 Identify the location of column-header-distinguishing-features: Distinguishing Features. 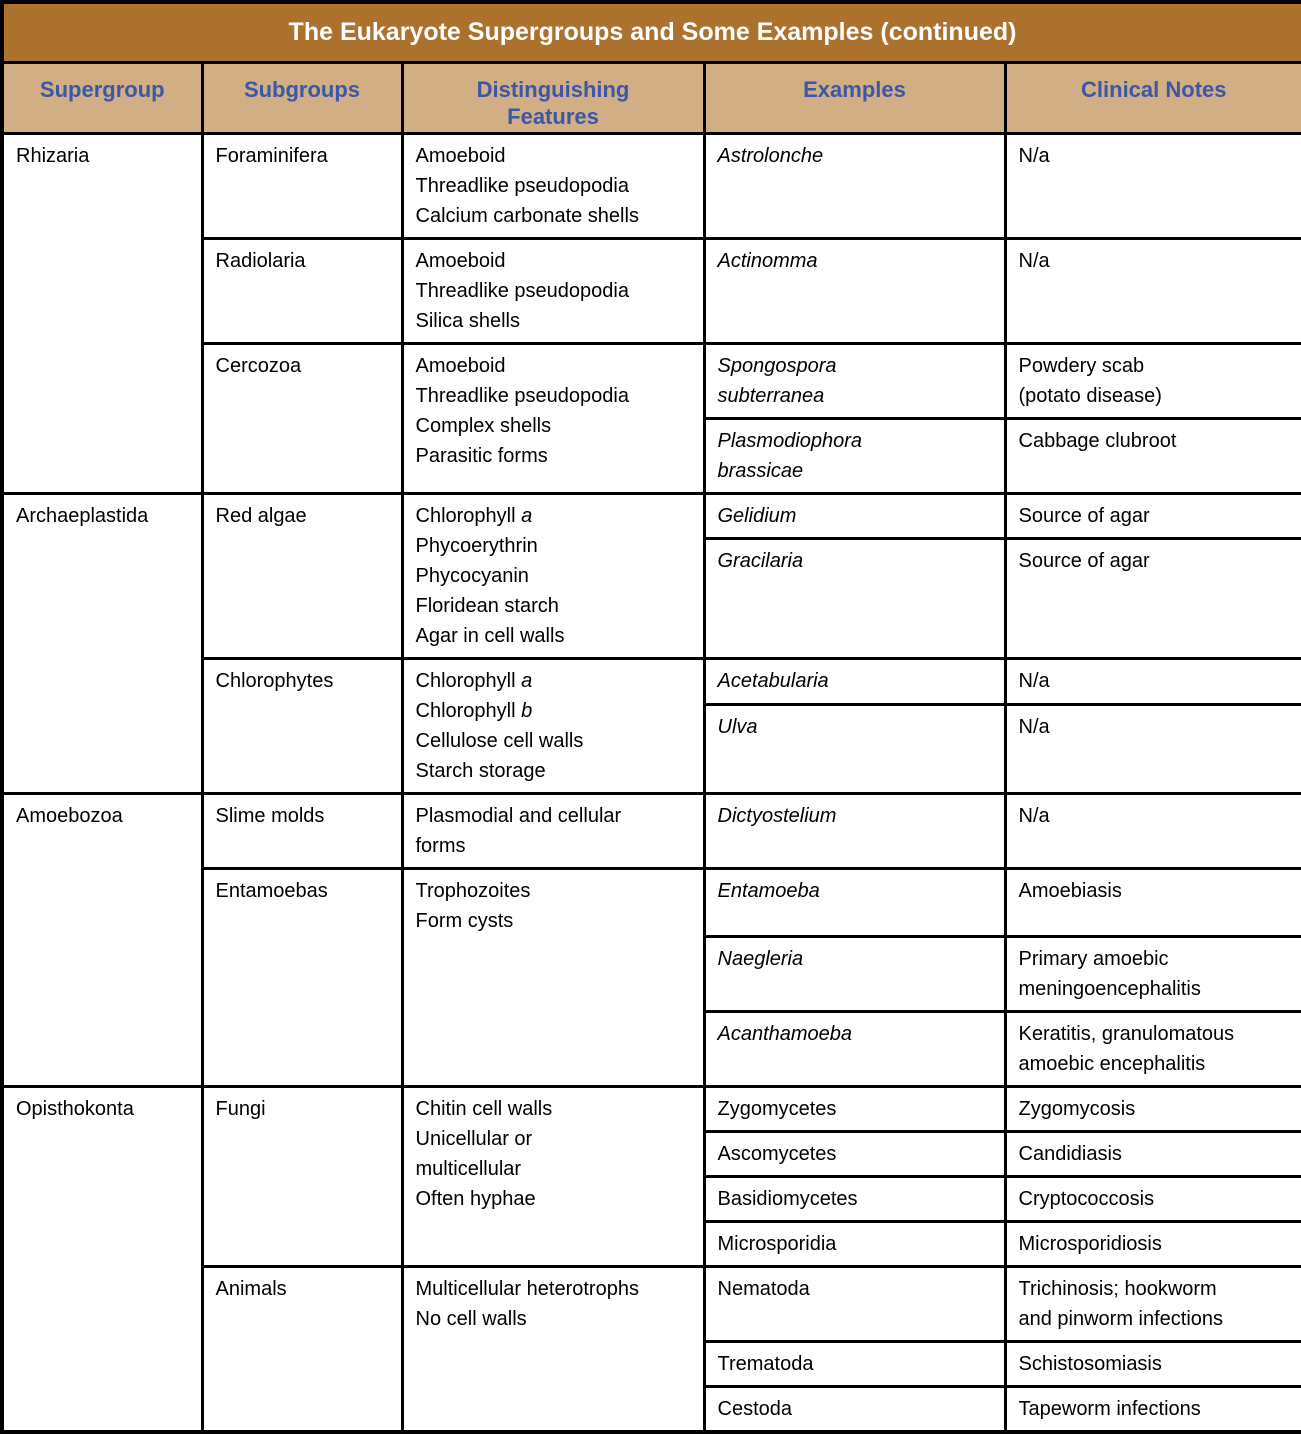
(553, 97).